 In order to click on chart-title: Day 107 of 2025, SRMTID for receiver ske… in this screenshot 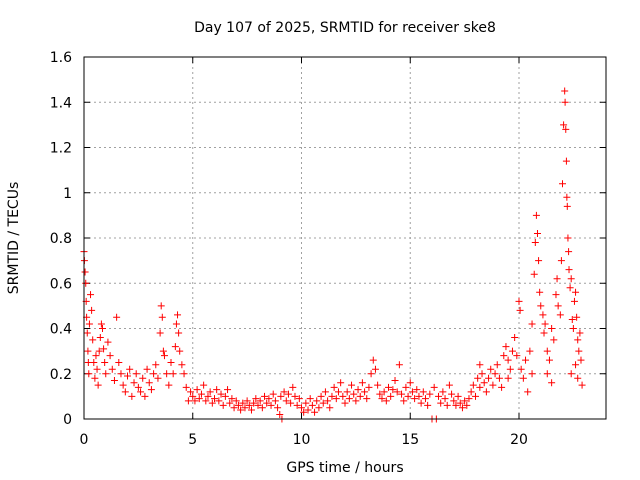, I will do `click(345, 28)`.